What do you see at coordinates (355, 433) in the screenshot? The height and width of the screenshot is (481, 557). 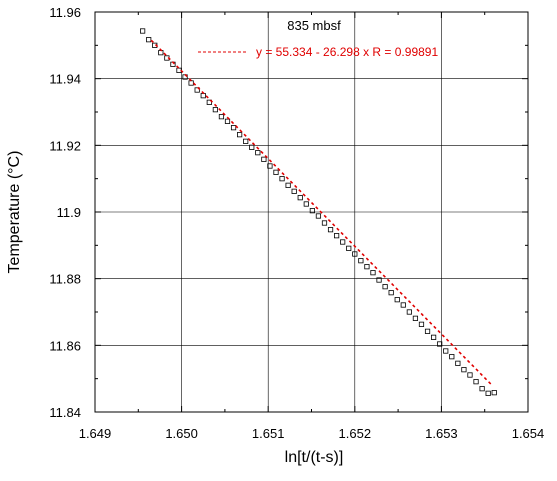 I see `x-tick-label: 1.652` at bounding box center [355, 433].